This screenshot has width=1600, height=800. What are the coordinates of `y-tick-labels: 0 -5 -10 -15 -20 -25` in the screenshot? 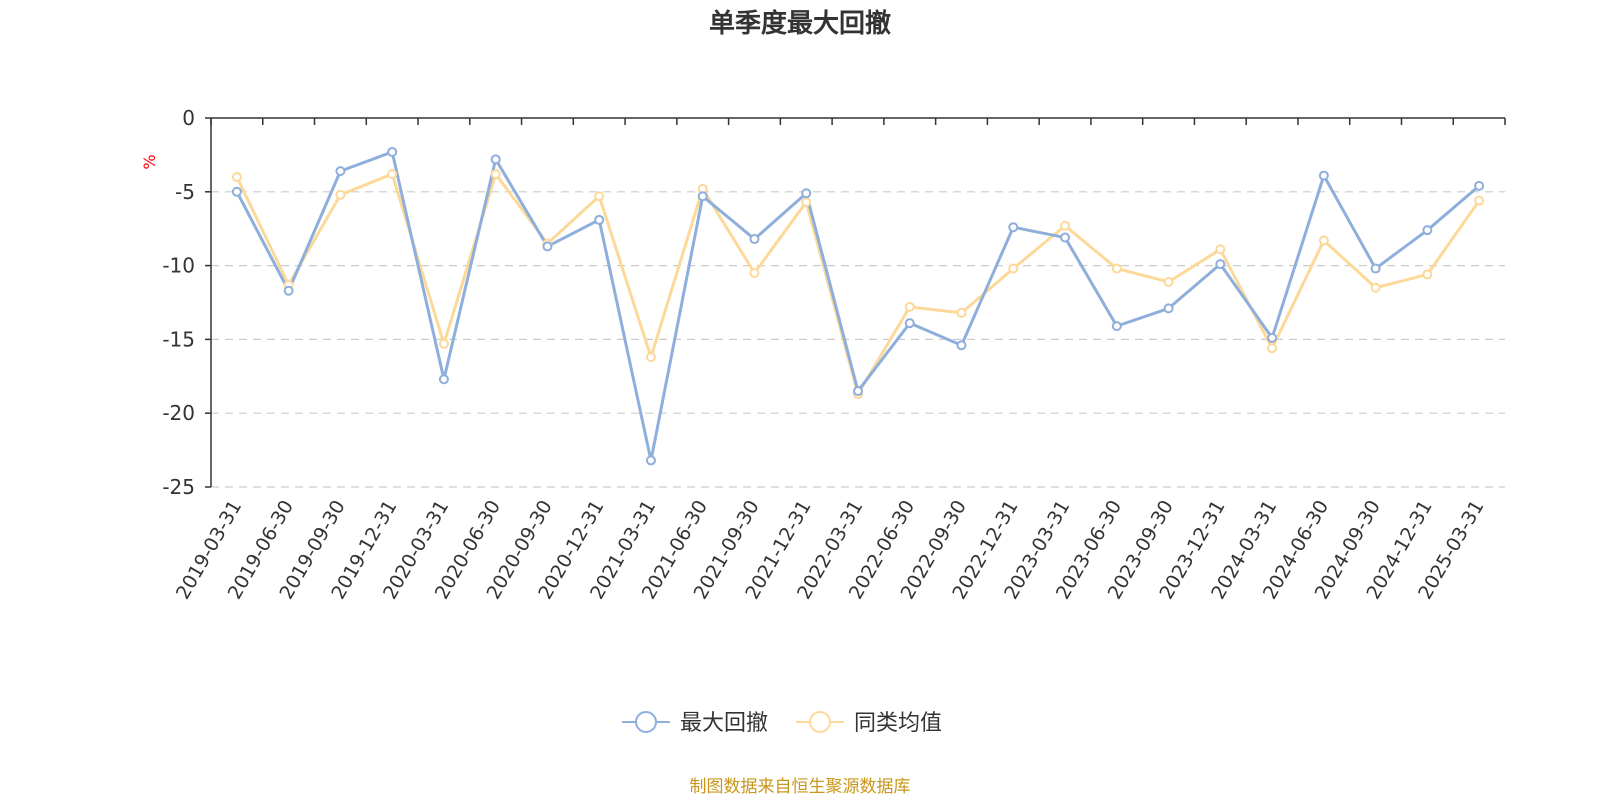 It's located at (178, 302).